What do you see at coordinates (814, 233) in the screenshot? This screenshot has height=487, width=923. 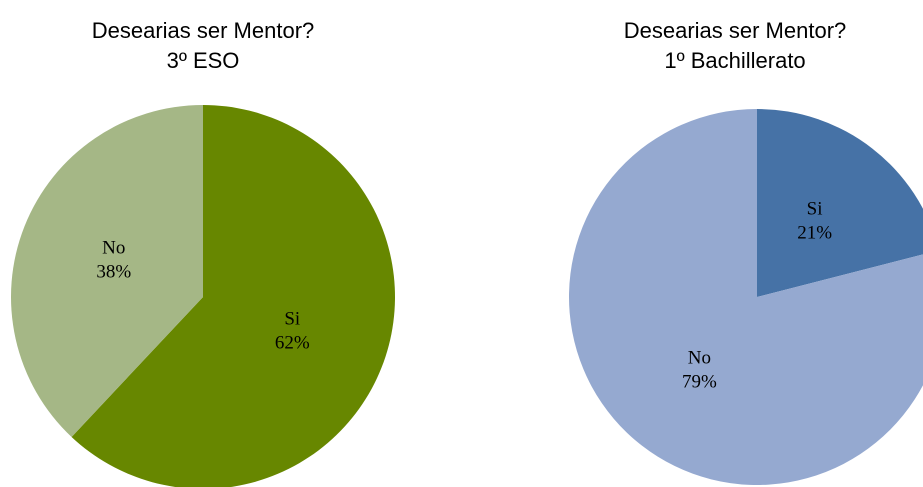 I see `slice-value-label: 21%` at bounding box center [814, 233].